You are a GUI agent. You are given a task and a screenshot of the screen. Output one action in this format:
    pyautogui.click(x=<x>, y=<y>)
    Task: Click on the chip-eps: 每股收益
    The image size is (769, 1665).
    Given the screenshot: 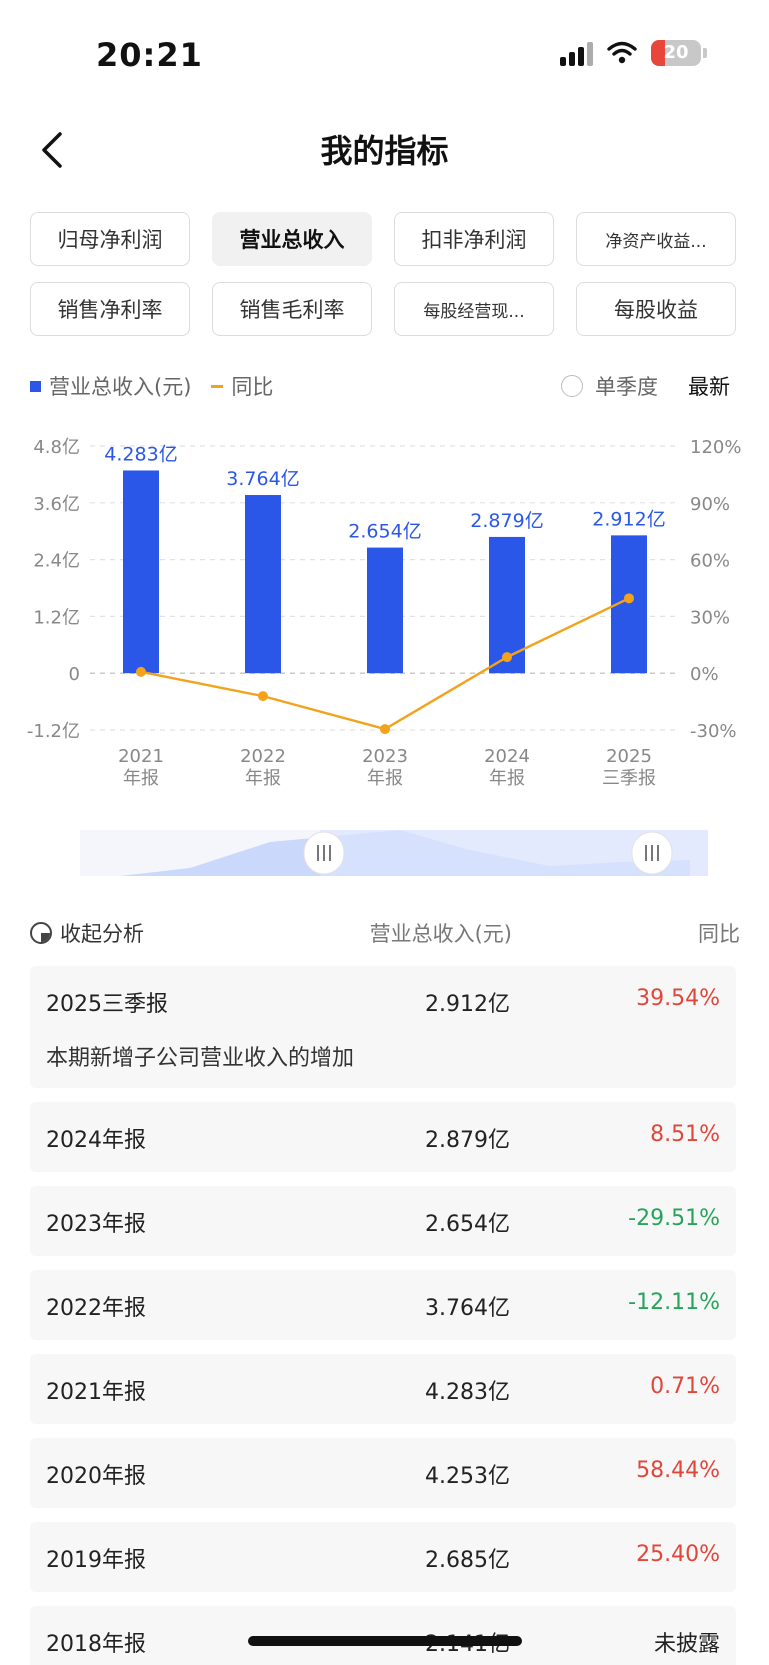 What is the action you would take?
    pyautogui.click(x=656, y=309)
    